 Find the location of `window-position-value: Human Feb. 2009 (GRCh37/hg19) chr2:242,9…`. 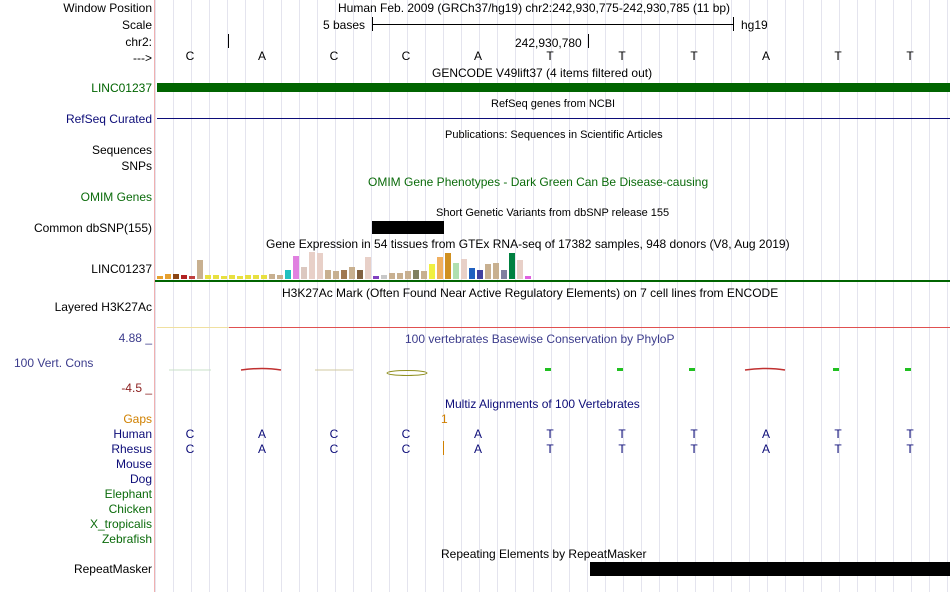

window-position-value: Human Feb. 2009 (GRCh37/hg19) chr2:242,9… is located at coordinates (534, 8).